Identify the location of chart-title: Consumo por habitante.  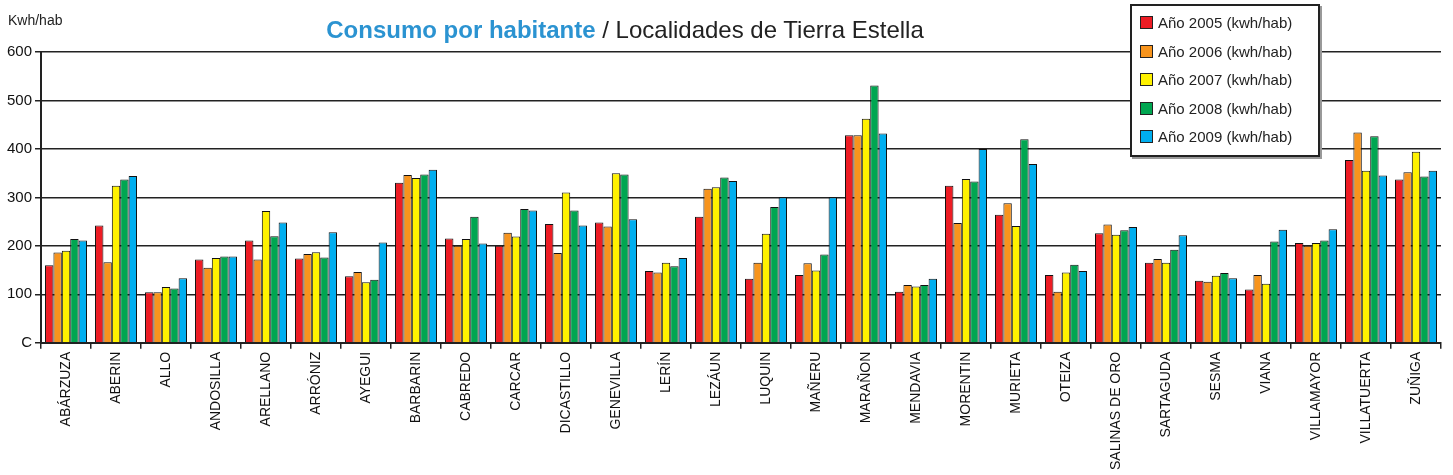
(461, 29).